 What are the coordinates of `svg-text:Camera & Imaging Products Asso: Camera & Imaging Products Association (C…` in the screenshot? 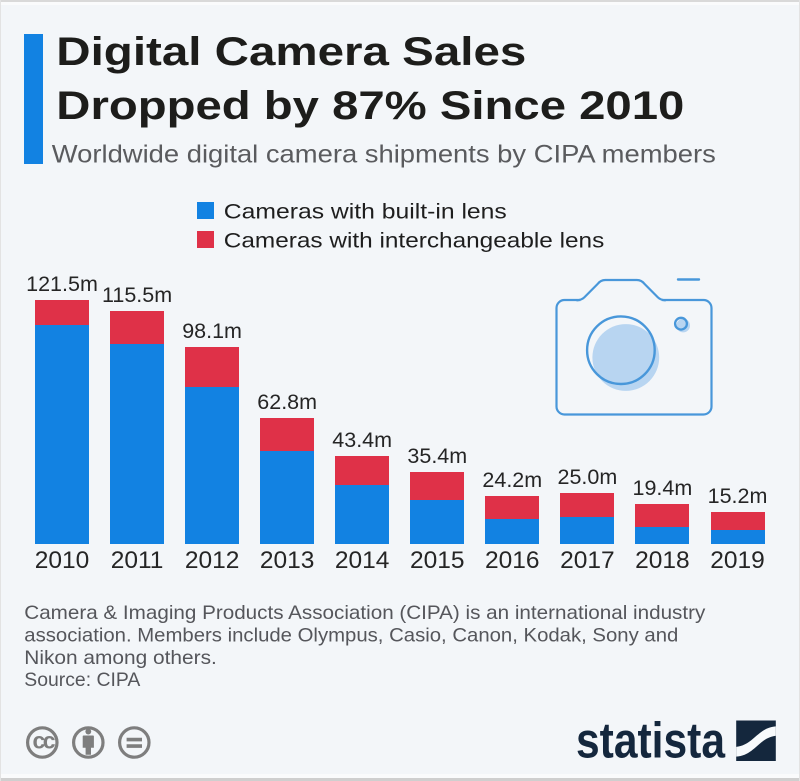 It's located at (364, 613).